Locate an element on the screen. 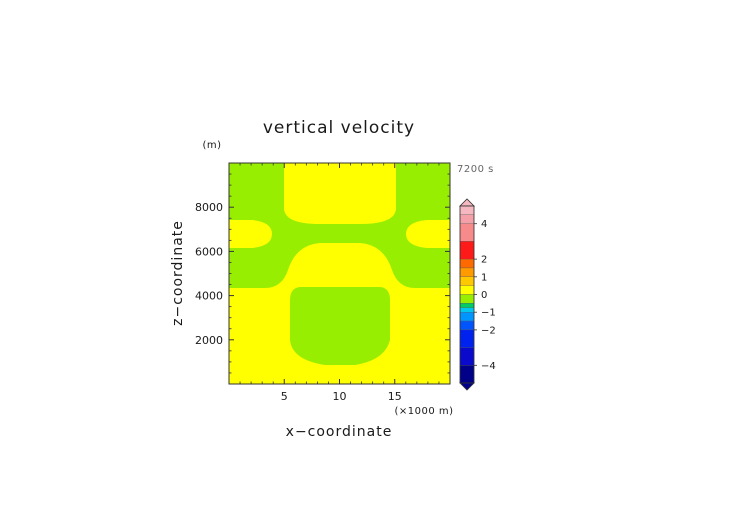 This screenshot has height=532, width=752. colorbar-bands is located at coordinates (467, 294).